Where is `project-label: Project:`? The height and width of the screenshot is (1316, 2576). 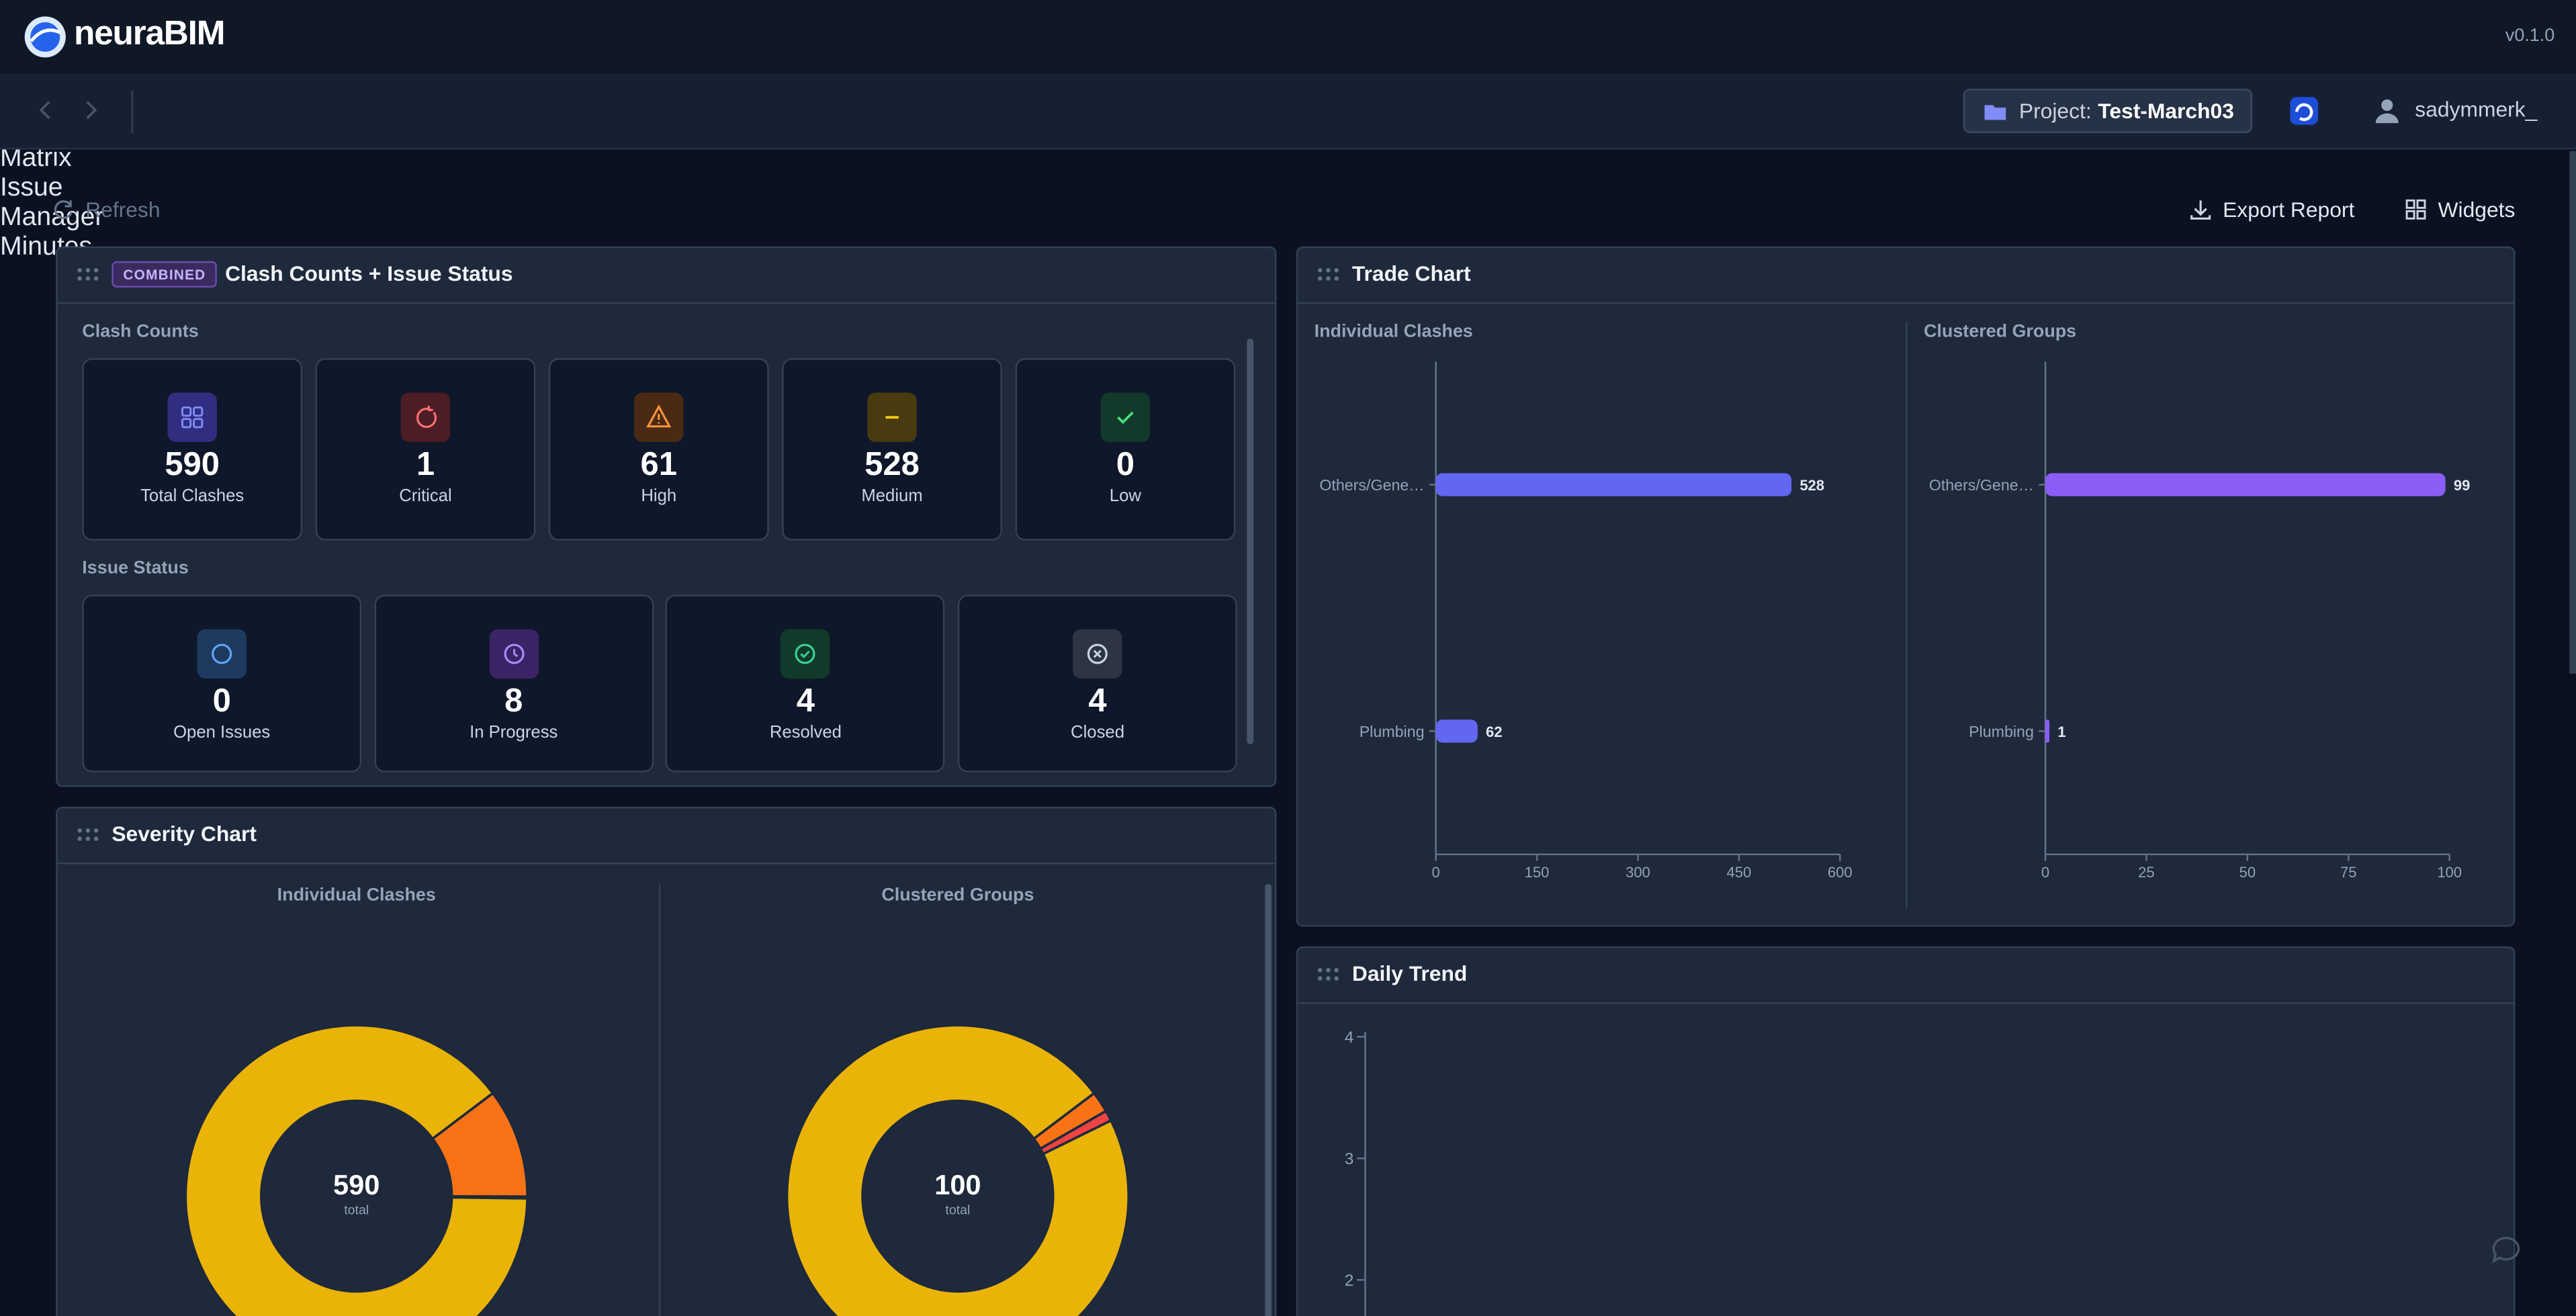
project-label: Project: is located at coordinates (2055, 111).